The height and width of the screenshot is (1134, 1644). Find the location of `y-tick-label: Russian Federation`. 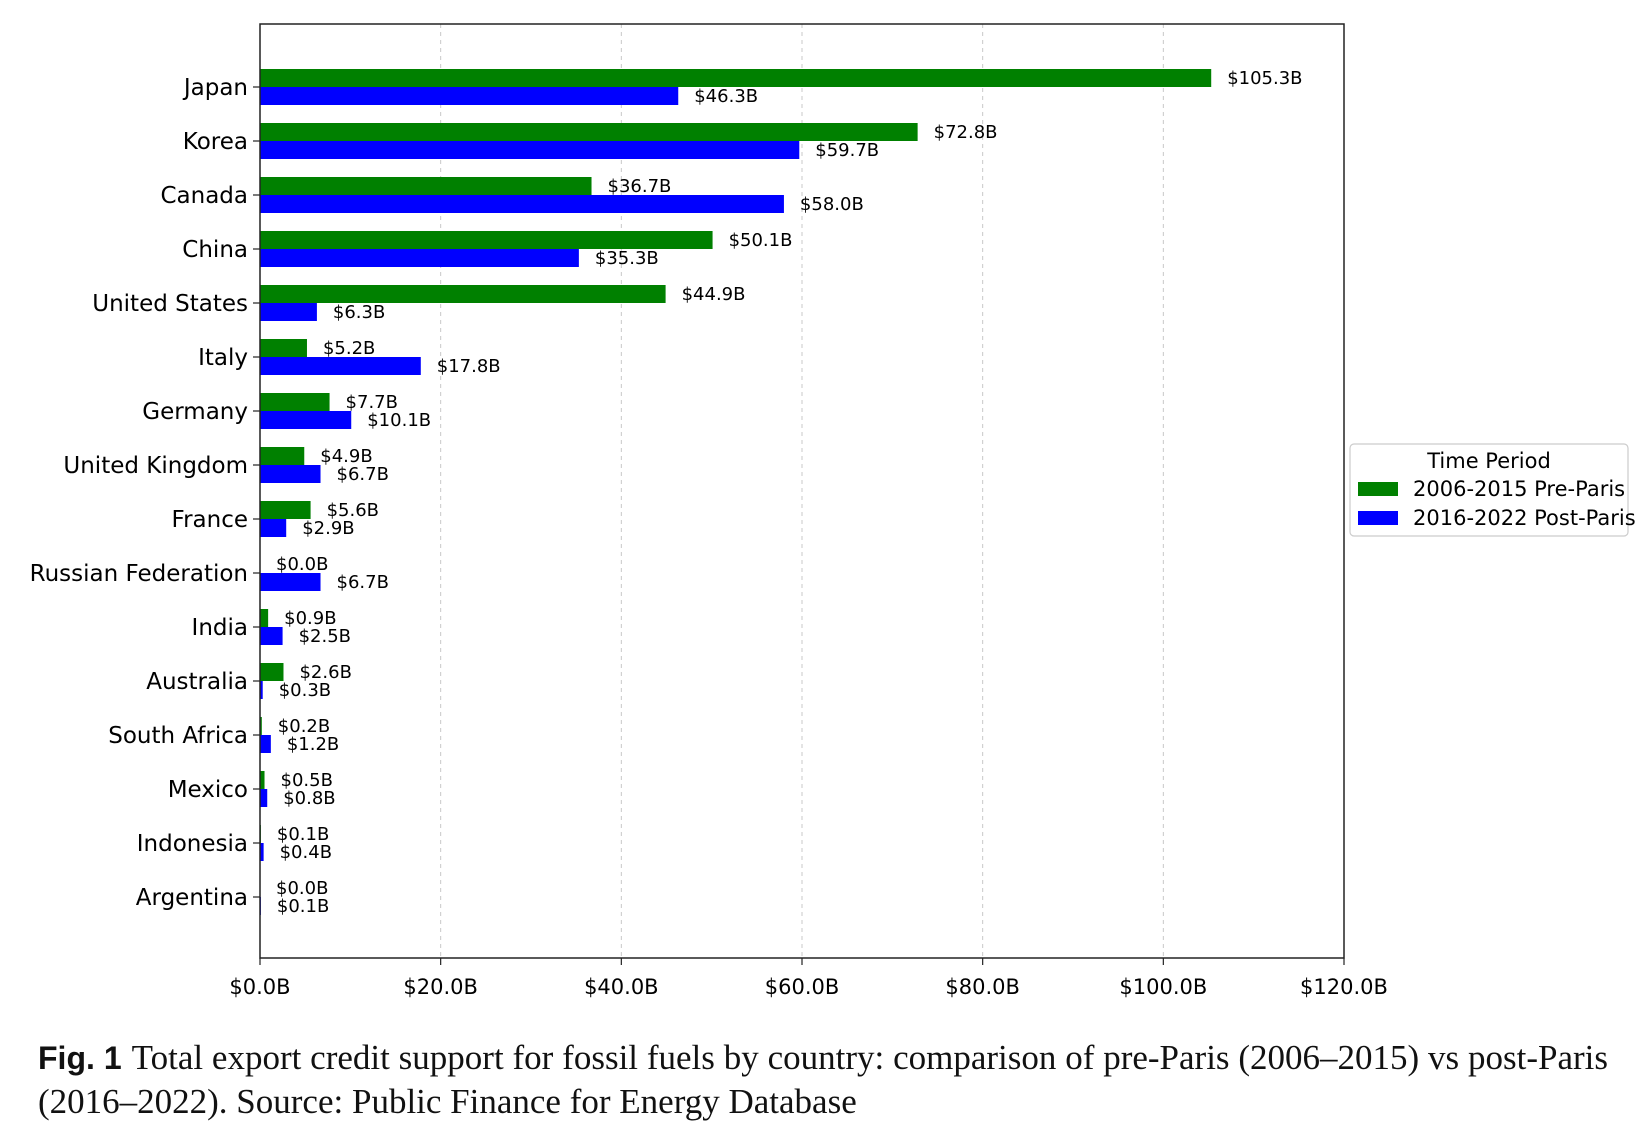

y-tick-label: Russian Federation is located at coordinates (139, 574).